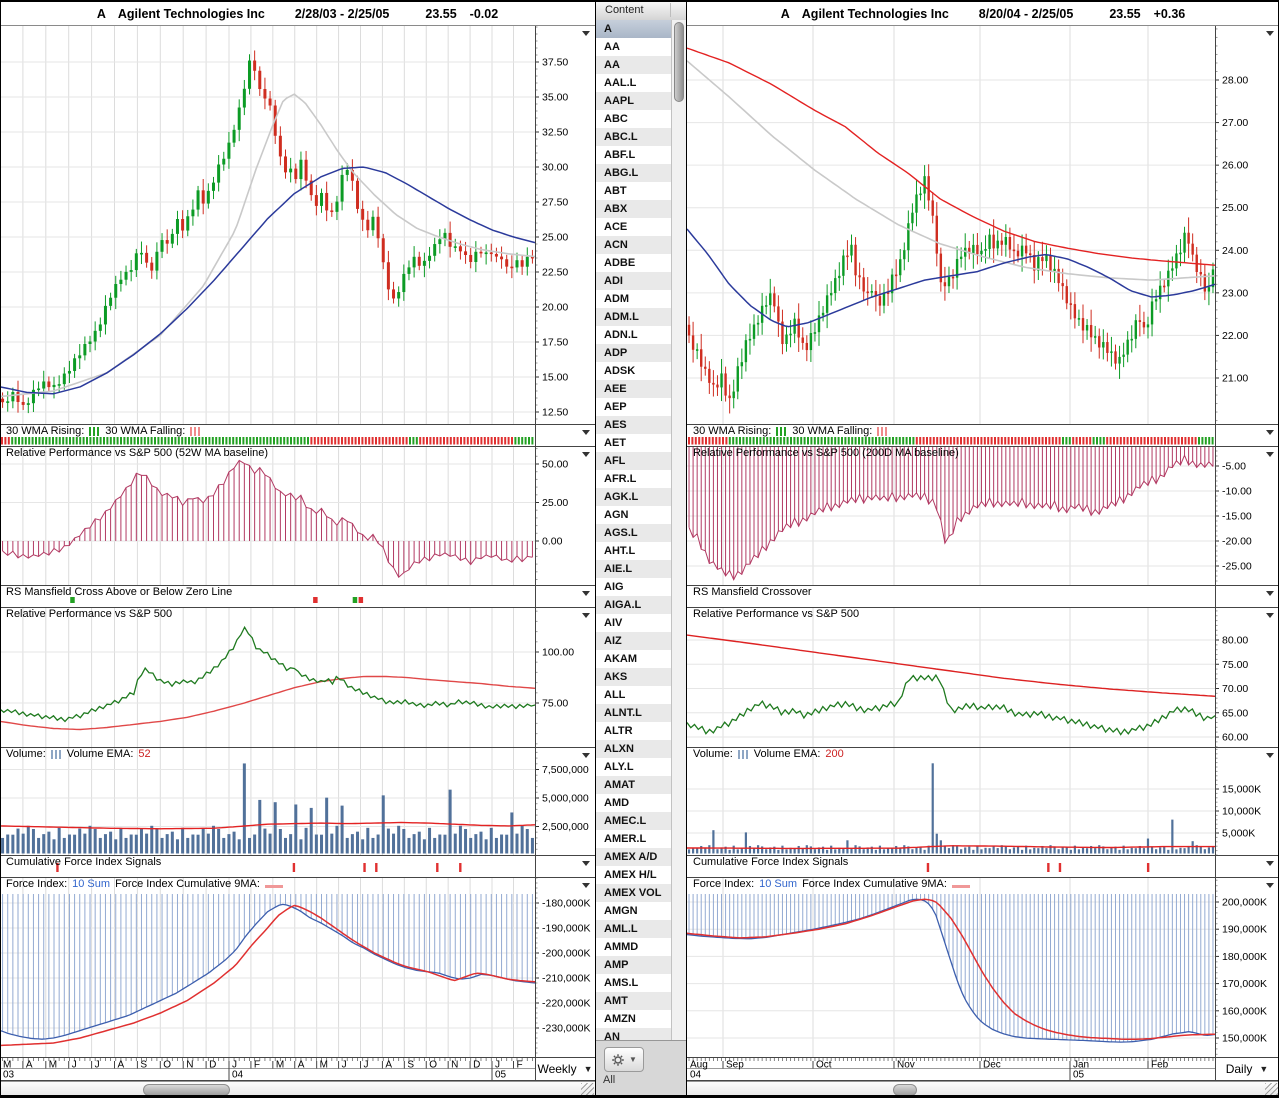 Image resolution: width=1279 pixels, height=1098 pixels. Describe the element at coordinates (633, 389) in the screenshot. I see `symbol-row: AEE` at that location.